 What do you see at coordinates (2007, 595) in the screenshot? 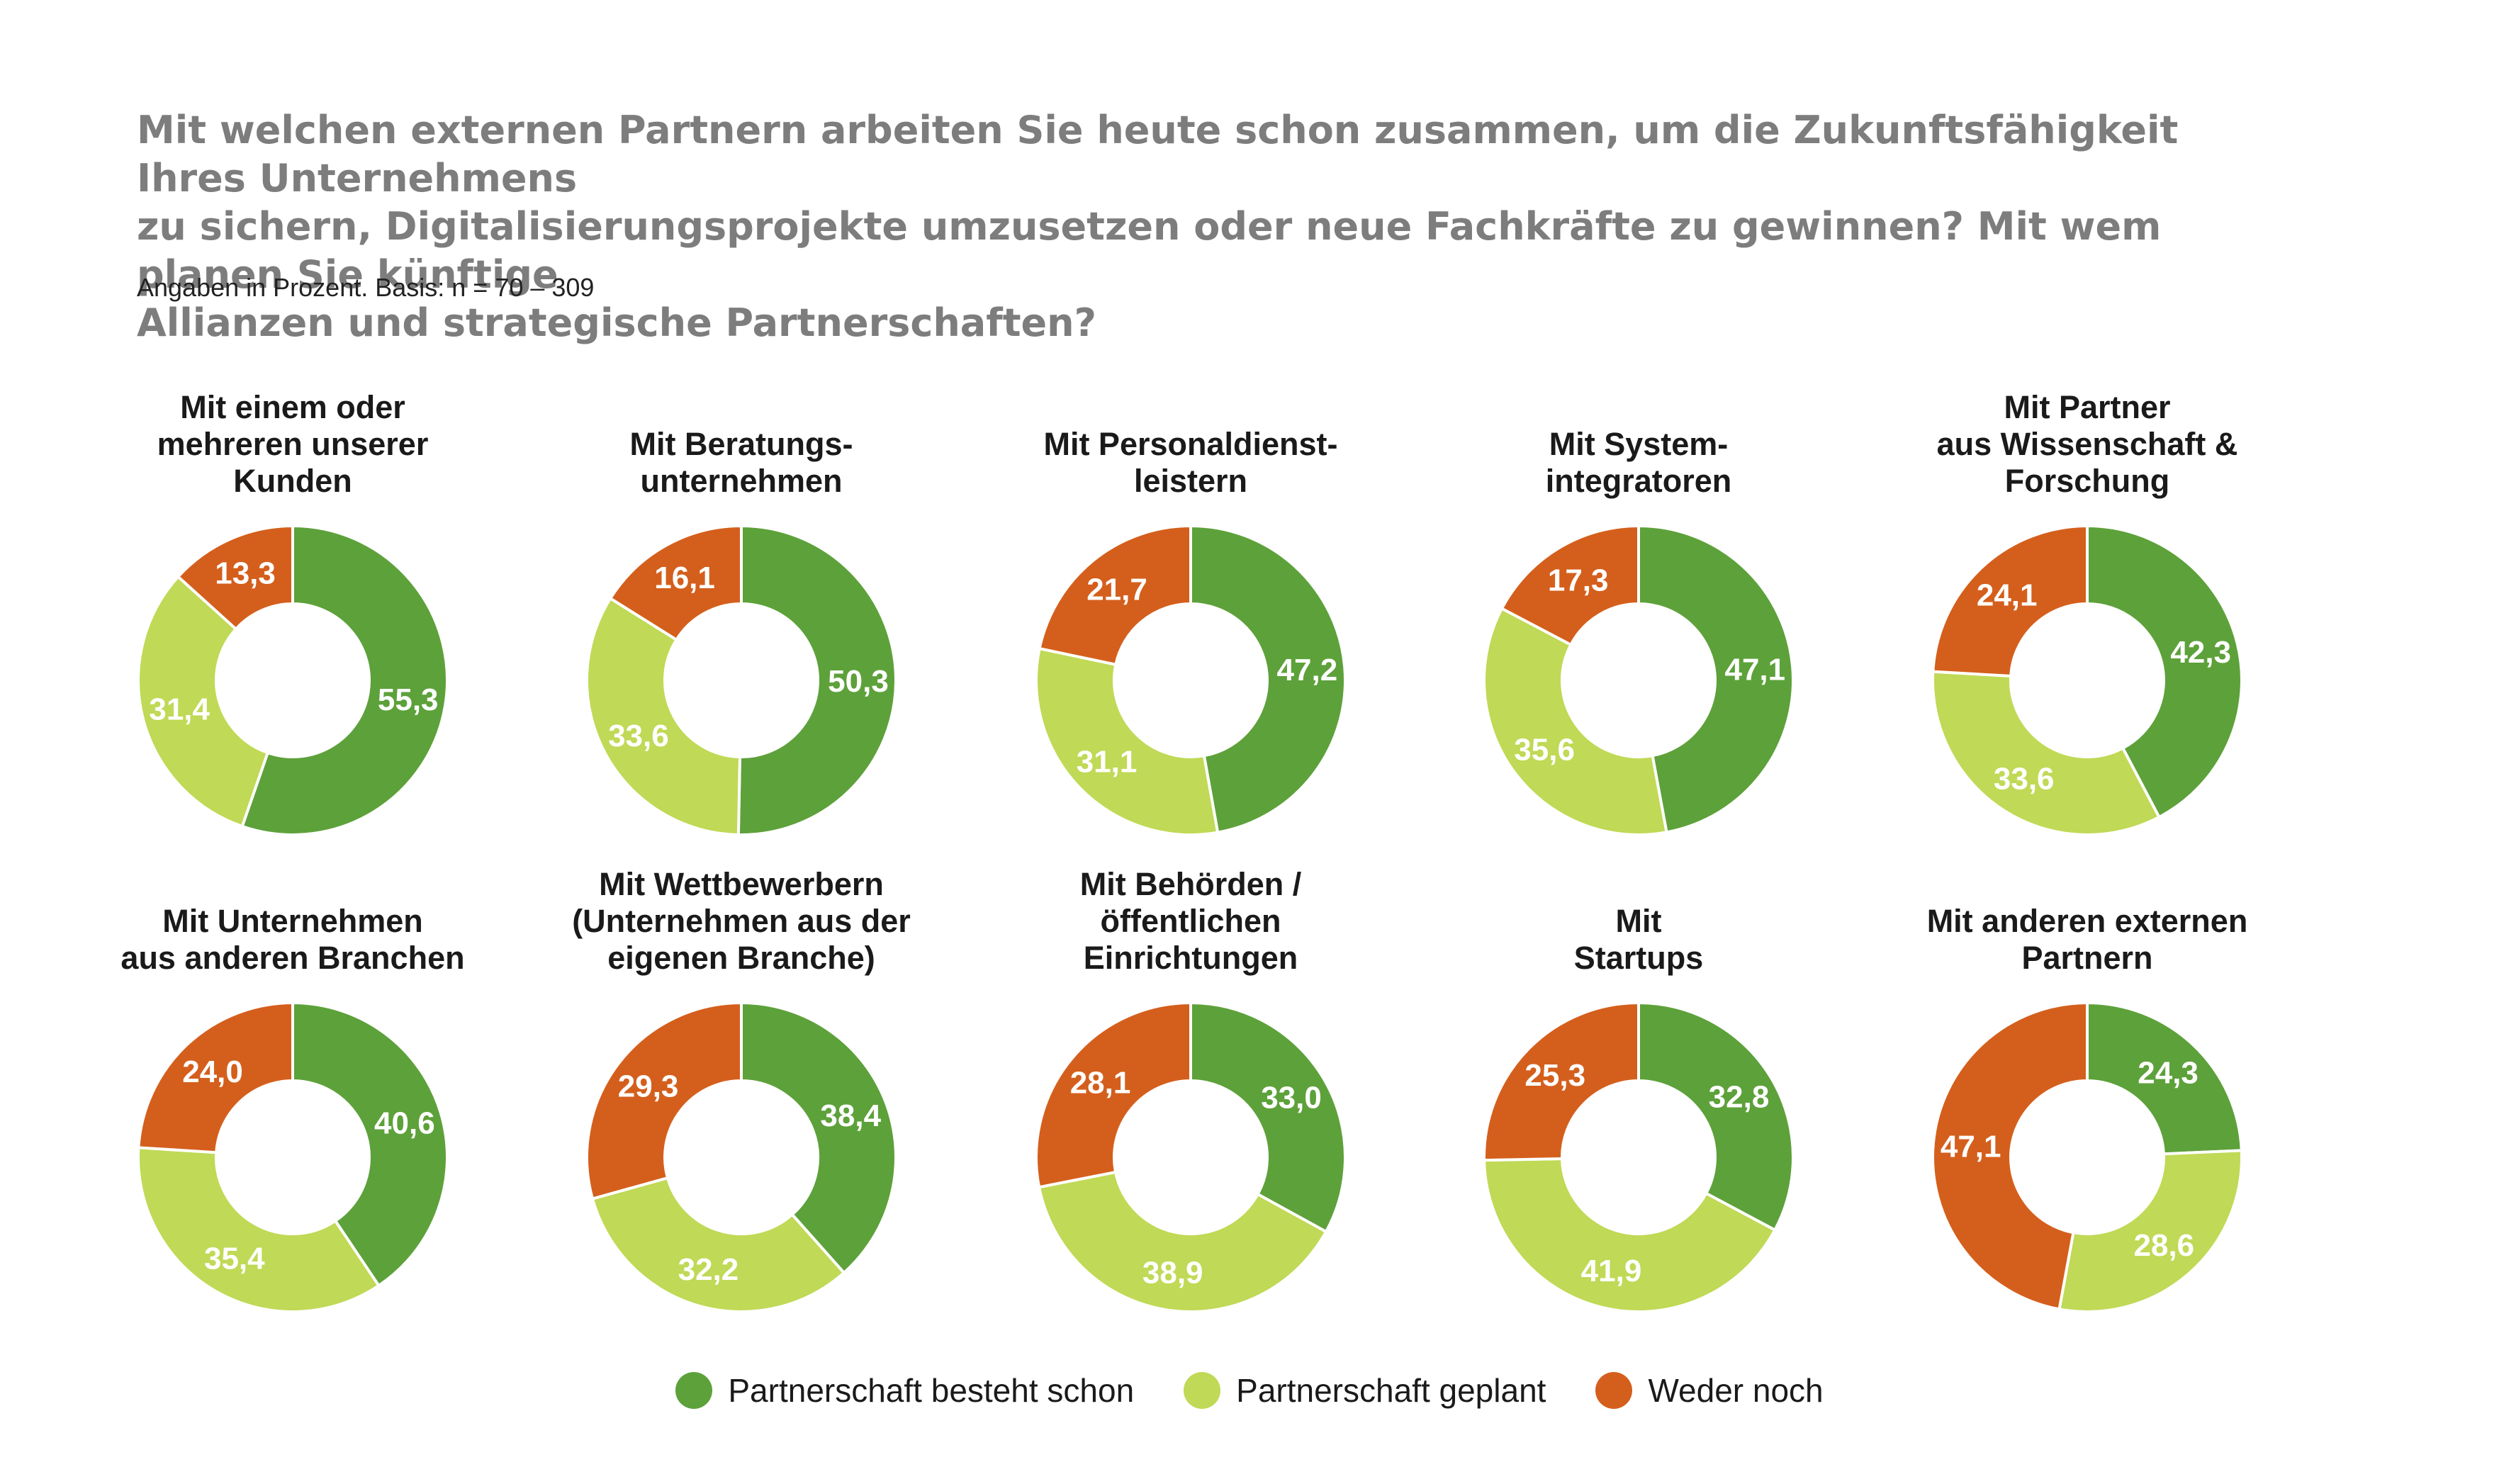
I see `slice-value-label: 24,1` at bounding box center [2007, 595].